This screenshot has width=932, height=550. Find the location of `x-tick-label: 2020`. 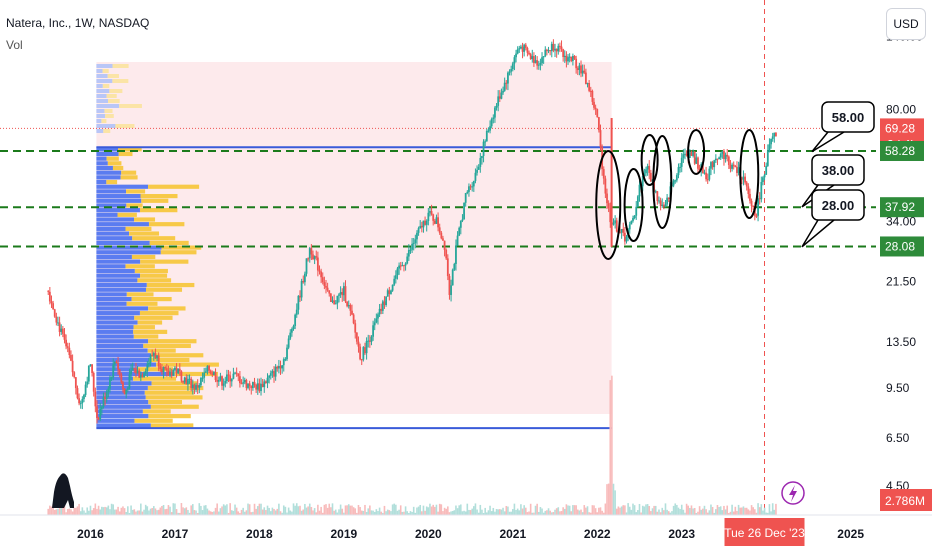

x-tick-label: 2020 is located at coordinates (428, 534).